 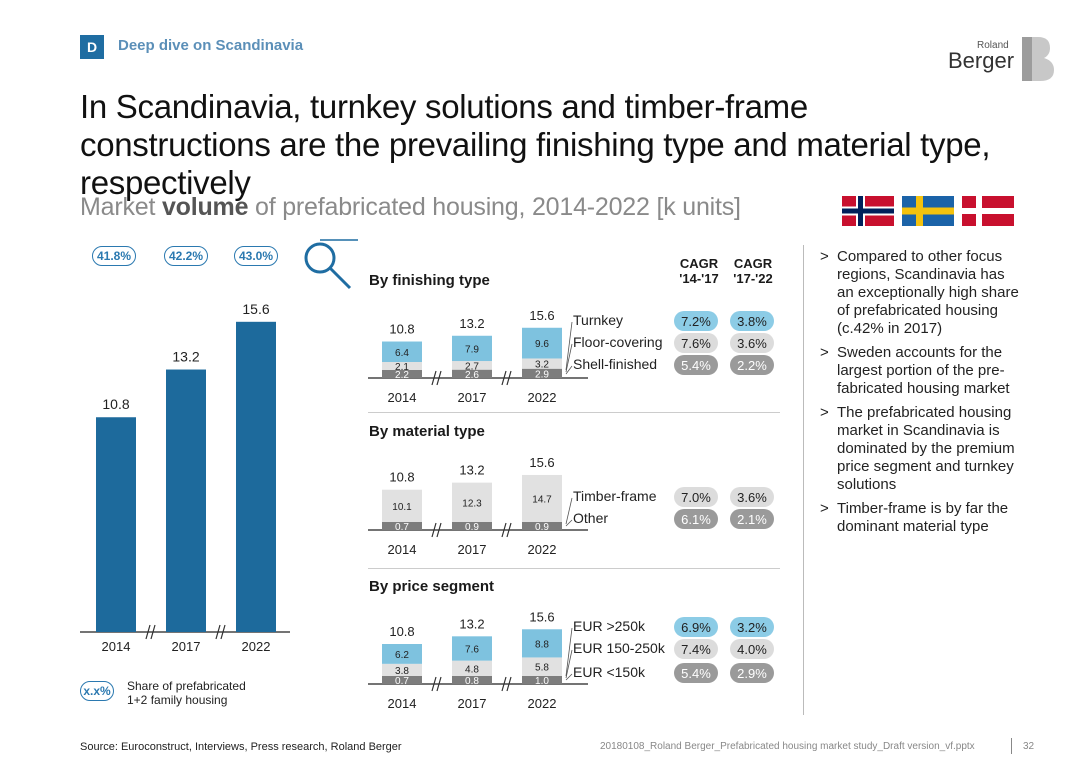 What do you see at coordinates (186, 256) in the screenshot?
I see `share-pill: 42.2%` at bounding box center [186, 256].